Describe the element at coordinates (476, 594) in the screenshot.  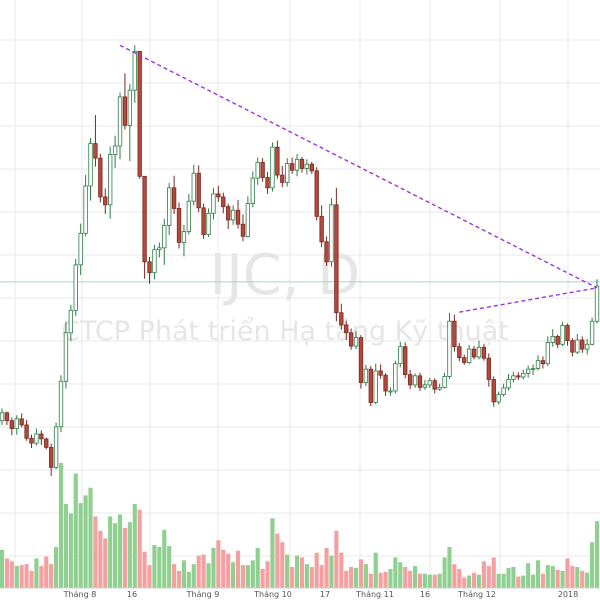
I see `x-tick-label: Tháng 12` at that location.